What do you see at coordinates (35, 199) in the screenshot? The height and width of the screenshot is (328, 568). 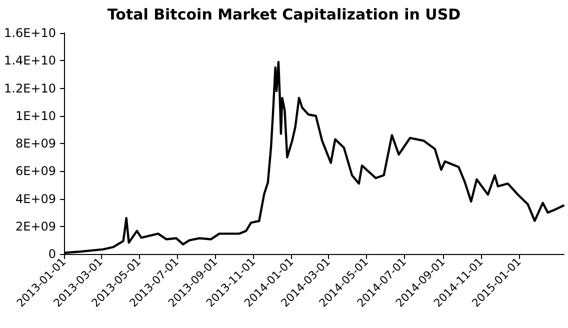 I see `y-tick-label: 4E+09` at bounding box center [35, 199].